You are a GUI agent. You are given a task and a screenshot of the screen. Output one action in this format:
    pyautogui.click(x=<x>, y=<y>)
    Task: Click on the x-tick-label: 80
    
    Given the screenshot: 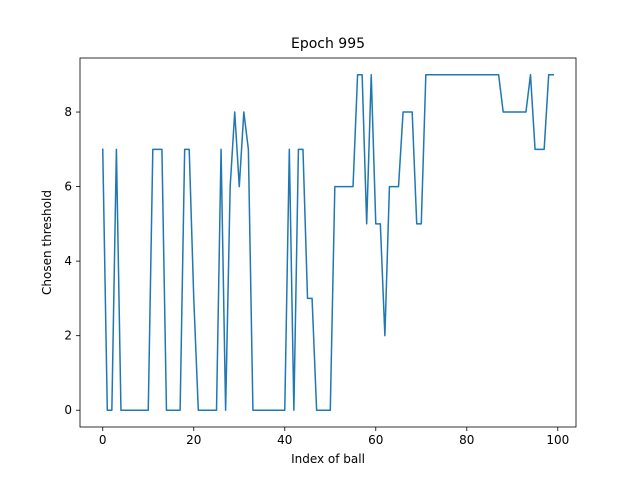 What is the action you would take?
    pyautogui.click(x=466, y=440)
    